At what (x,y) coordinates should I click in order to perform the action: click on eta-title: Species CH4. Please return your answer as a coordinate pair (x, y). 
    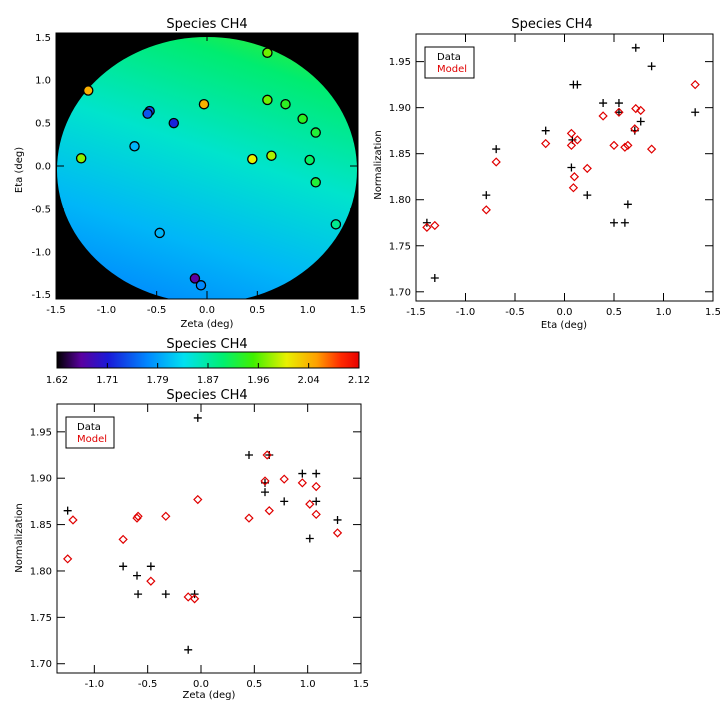
    Looking at the image, I should click on (551, 24).